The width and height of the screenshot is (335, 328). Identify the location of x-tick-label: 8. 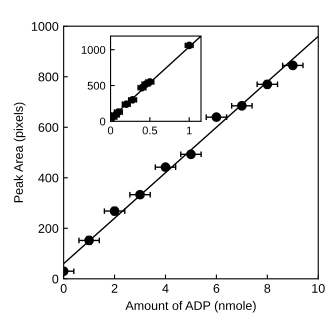
(267, 288).